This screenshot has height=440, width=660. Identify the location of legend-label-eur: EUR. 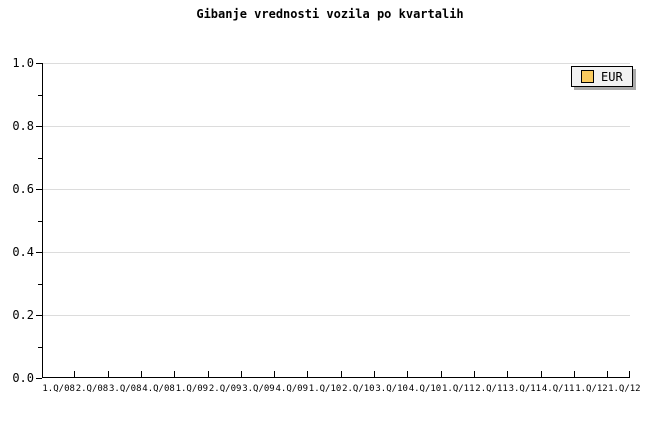
(612, 76).